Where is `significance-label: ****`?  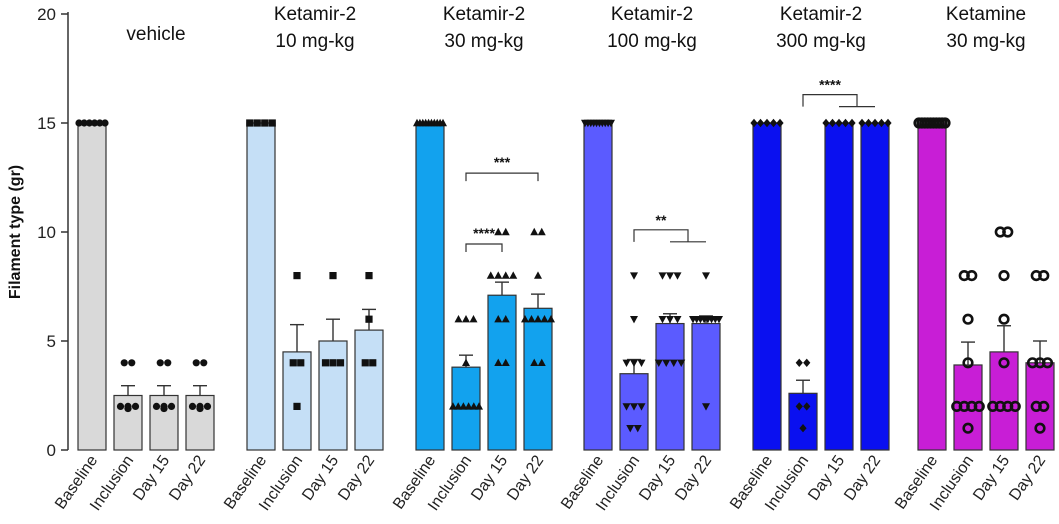 significance-label: **** is located at coordinates (830, 85).